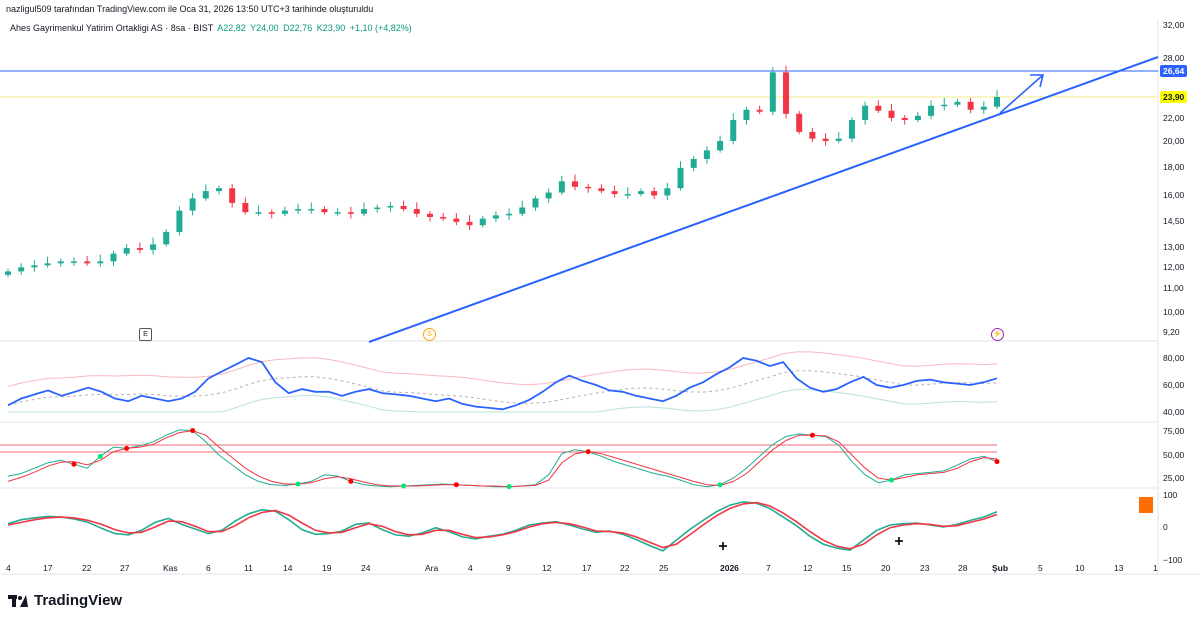 This screenshot has height=619, width=1200. What do you see at coordinates (429, 334) in the screenshot?
I see `dividend-event-icon: S` at bounding box center [429, 334].